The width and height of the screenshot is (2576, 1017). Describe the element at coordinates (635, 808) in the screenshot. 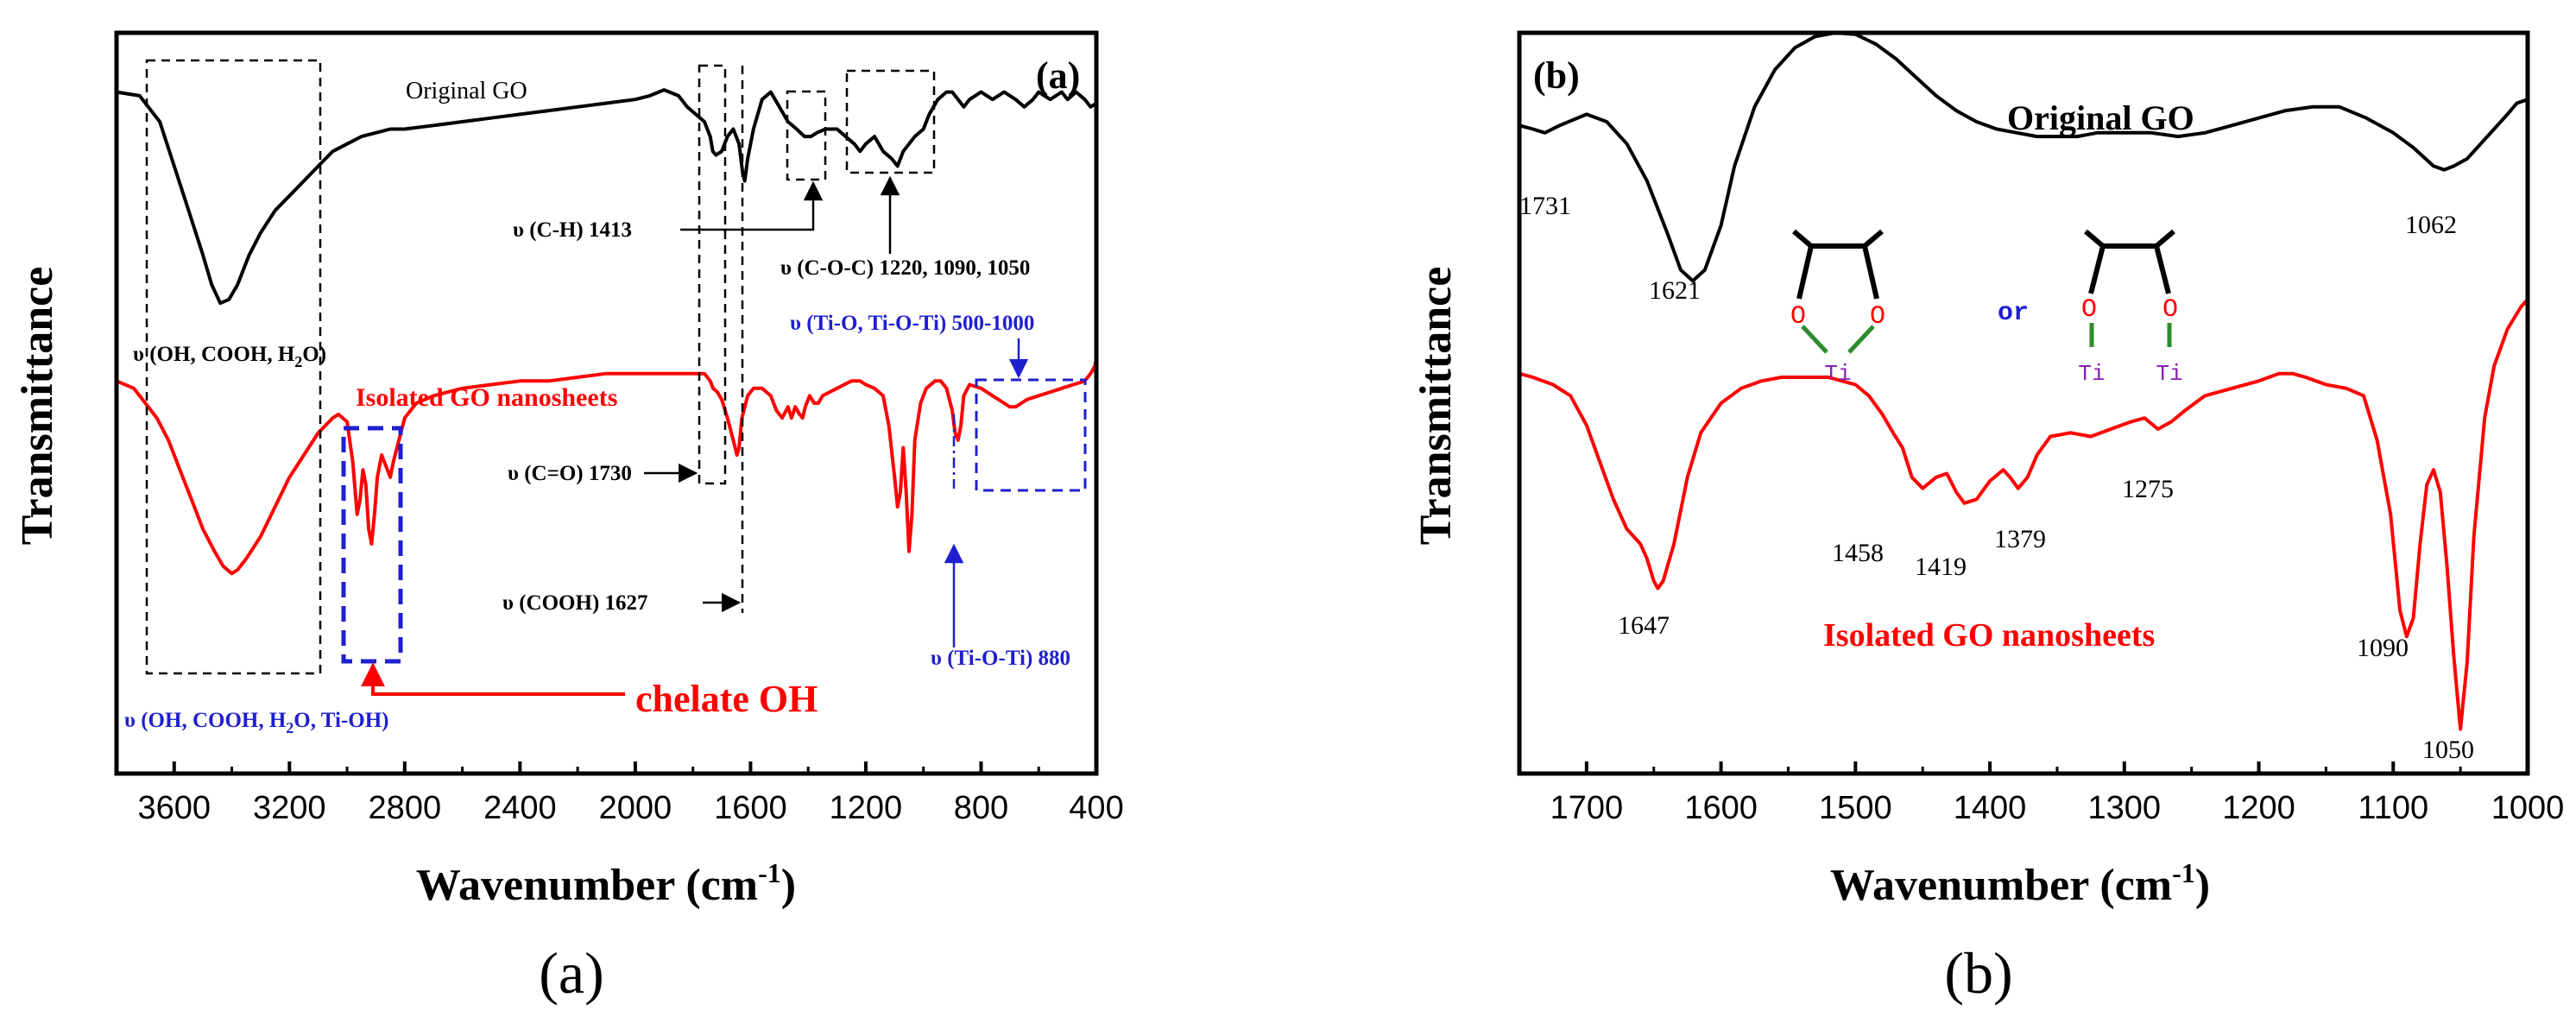

I see `x-tick-label: 2000` at that location.